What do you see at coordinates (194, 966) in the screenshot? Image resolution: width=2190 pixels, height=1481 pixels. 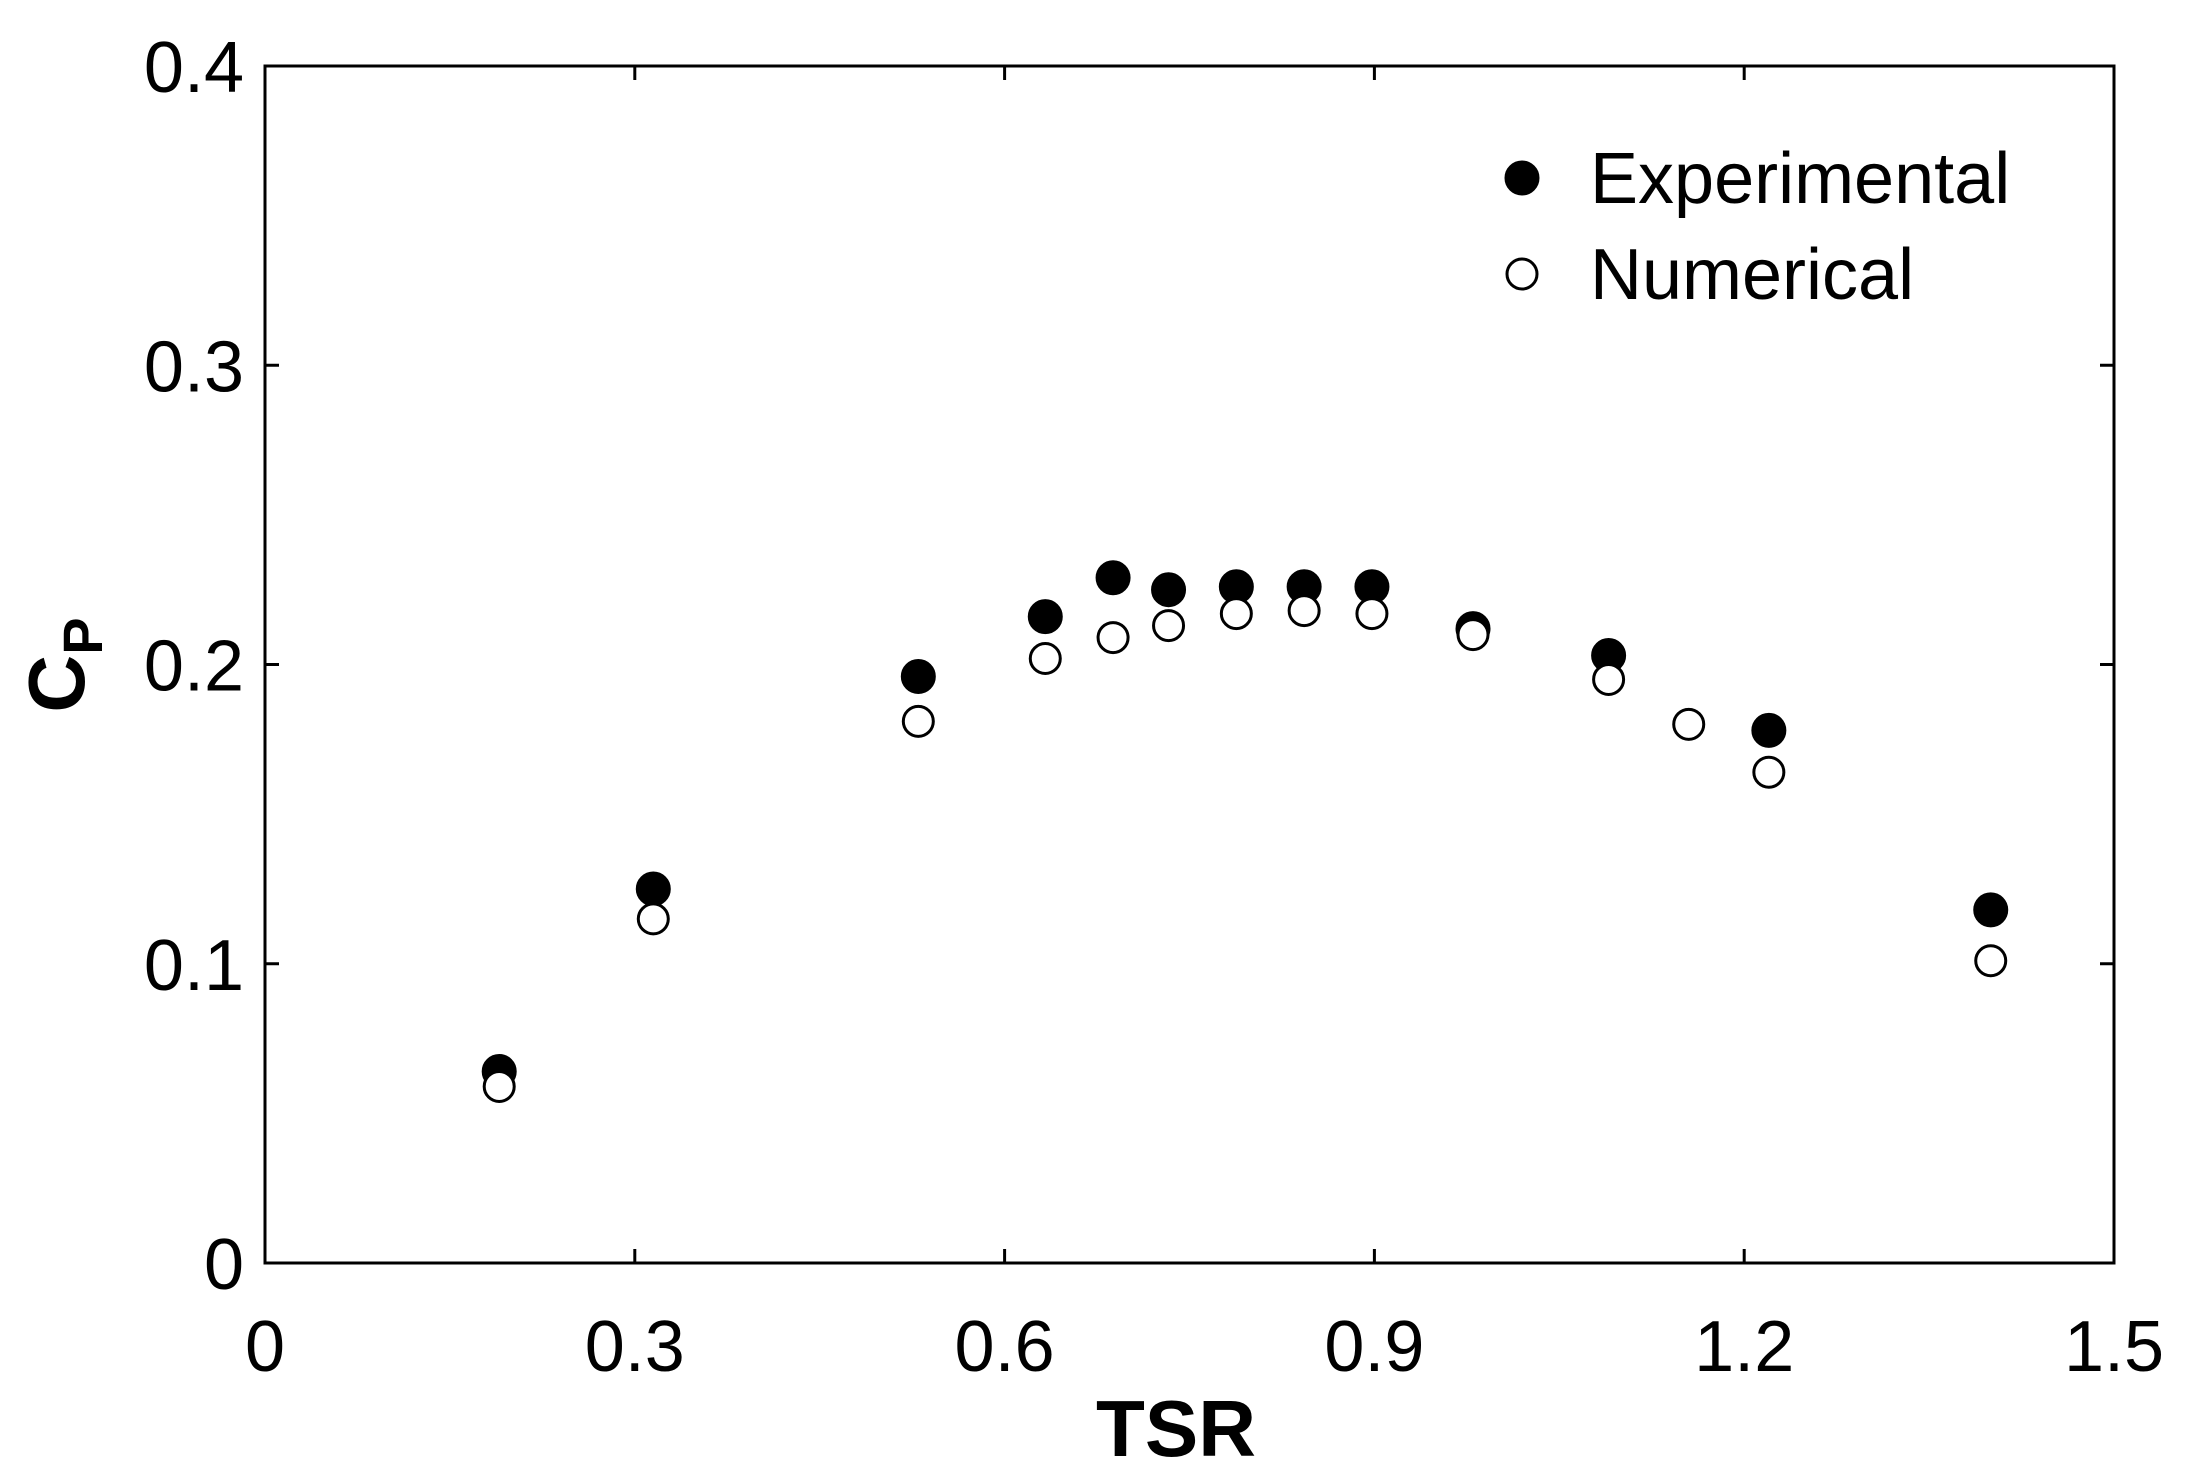 I see `y-tick-label: 0.1` at bounding box center [194, 966].